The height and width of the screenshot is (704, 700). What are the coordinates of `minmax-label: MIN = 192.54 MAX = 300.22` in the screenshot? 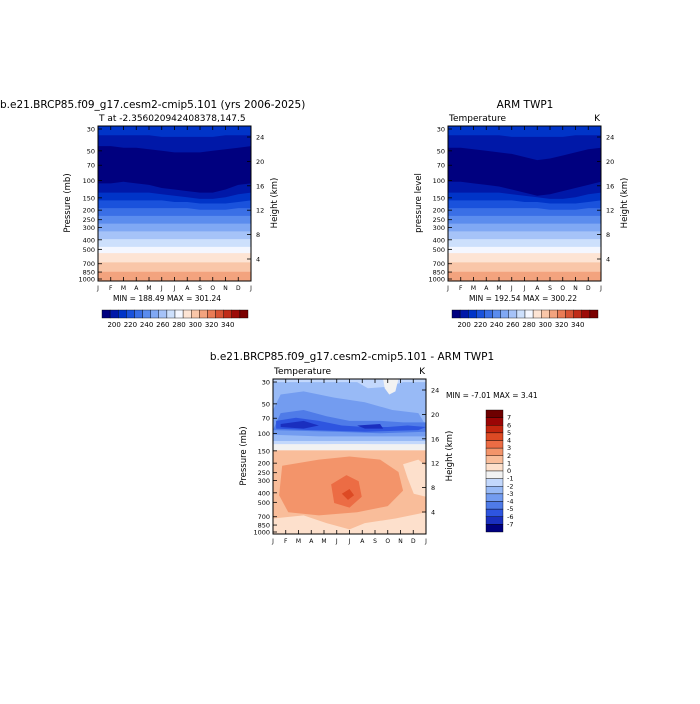 It's located at (523, 298).